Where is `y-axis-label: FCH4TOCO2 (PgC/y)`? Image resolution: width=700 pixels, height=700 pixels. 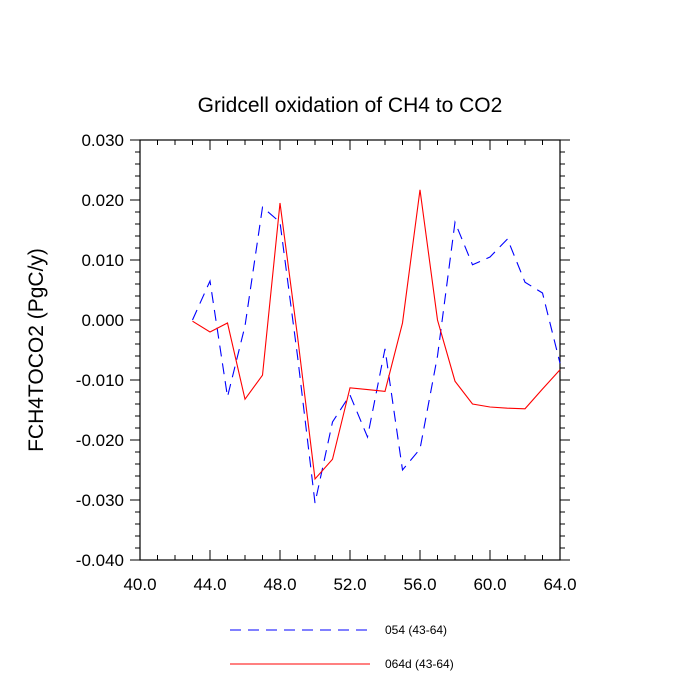 y-axis-label: FCH4TOCO2 (PgC/y) is located at coordinates (36, 350).